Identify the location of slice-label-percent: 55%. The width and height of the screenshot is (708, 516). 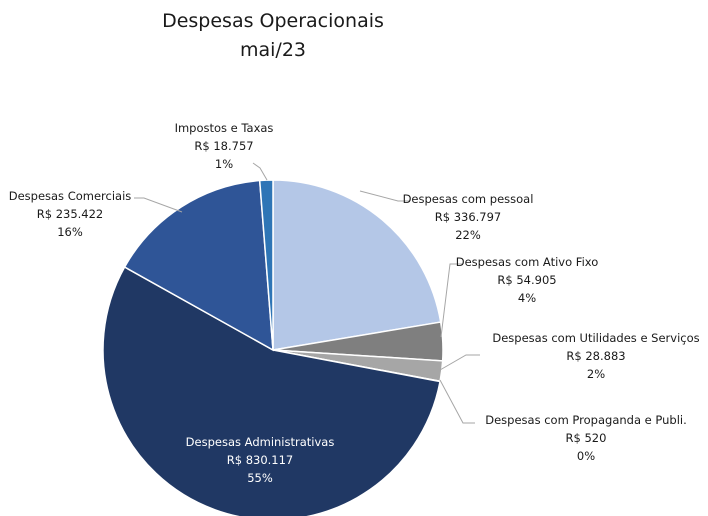
(260, 478).